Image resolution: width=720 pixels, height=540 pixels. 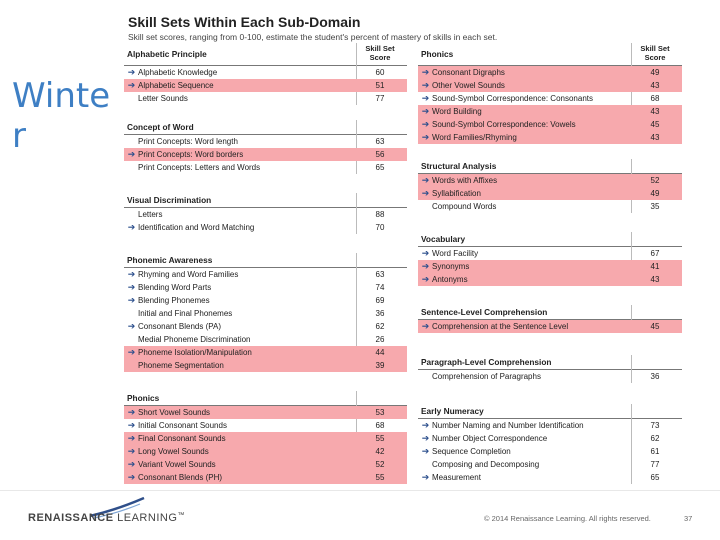 What do you see at coordinates (199, 167) in the screenshot?
I see `skill-name: Print Concepts: Letters and Words` at bounding box center [199, 167].